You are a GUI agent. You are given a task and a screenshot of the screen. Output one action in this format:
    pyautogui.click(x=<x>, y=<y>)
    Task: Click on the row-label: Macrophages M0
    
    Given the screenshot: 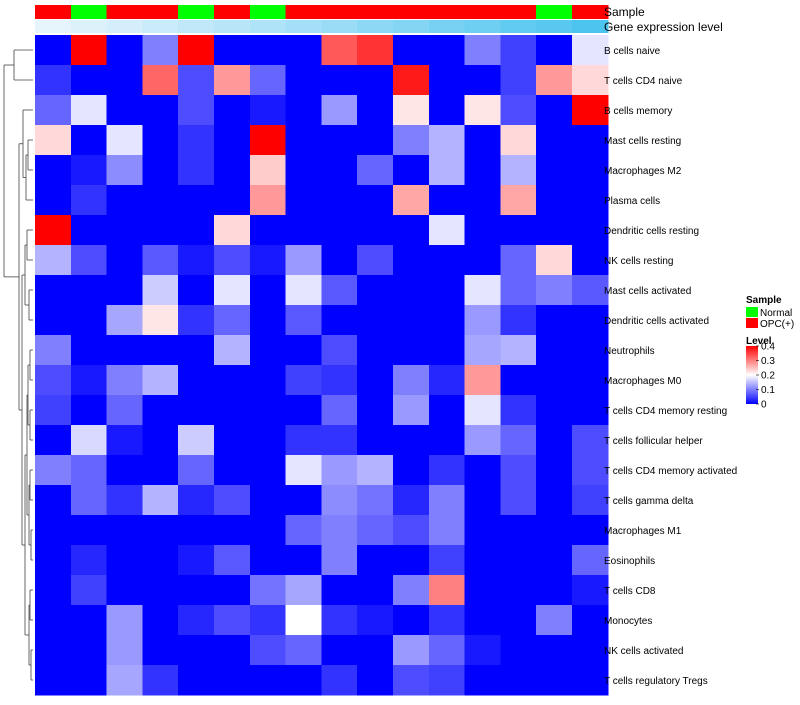 What is the action you would take?
    pyautogui.click(x=643, y=381)
    